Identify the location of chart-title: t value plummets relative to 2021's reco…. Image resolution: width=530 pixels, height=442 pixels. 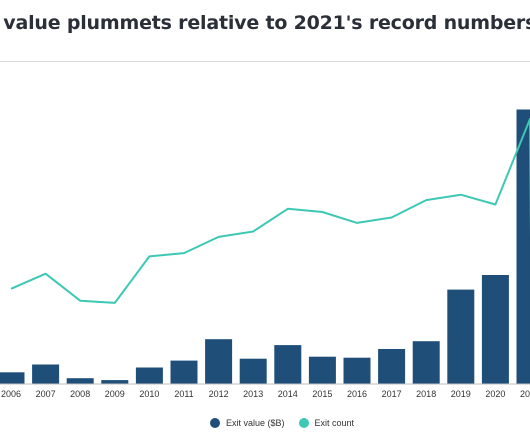
(265, 23).